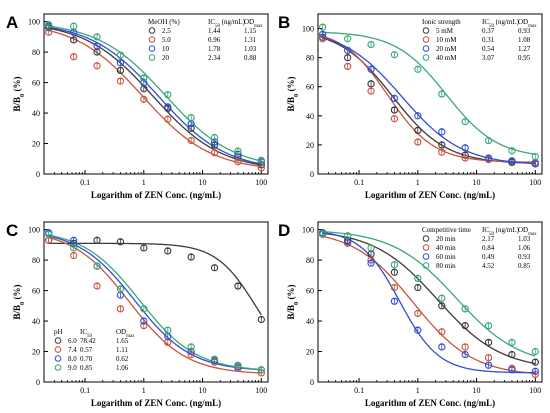  Describe the element at coordinates (72, 368) in the screenshot. I see `legend-series-label: 9.0` at that location.